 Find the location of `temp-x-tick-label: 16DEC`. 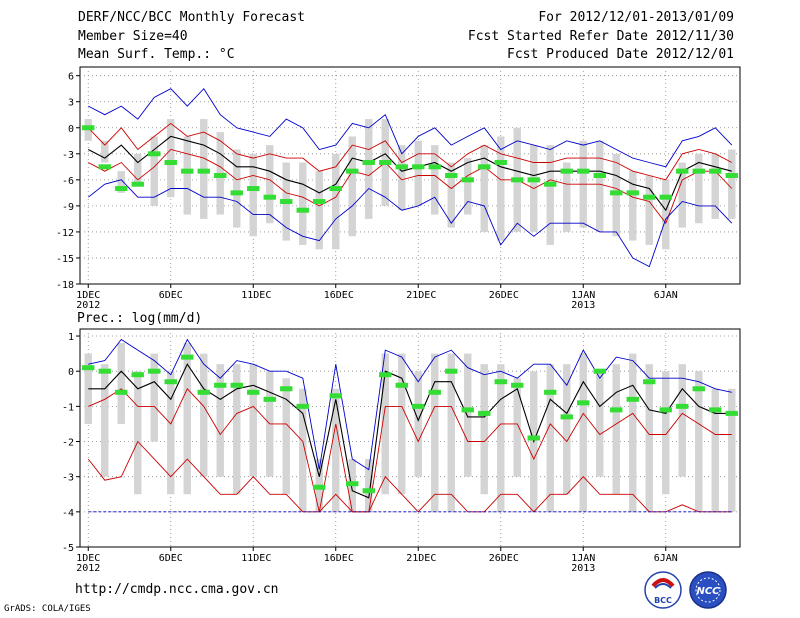

temp-x-tick-label: 16DEC is located at coordinates (339, 295).